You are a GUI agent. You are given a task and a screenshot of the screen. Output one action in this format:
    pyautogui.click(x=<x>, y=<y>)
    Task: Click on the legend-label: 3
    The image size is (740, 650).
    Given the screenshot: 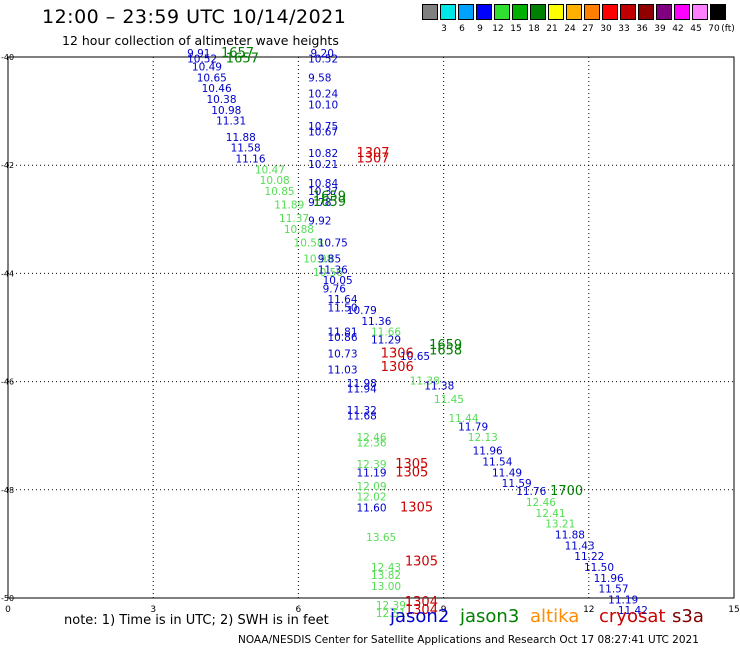 What is the action you would take?
    pyautogui.click(x=444, y=29)
    